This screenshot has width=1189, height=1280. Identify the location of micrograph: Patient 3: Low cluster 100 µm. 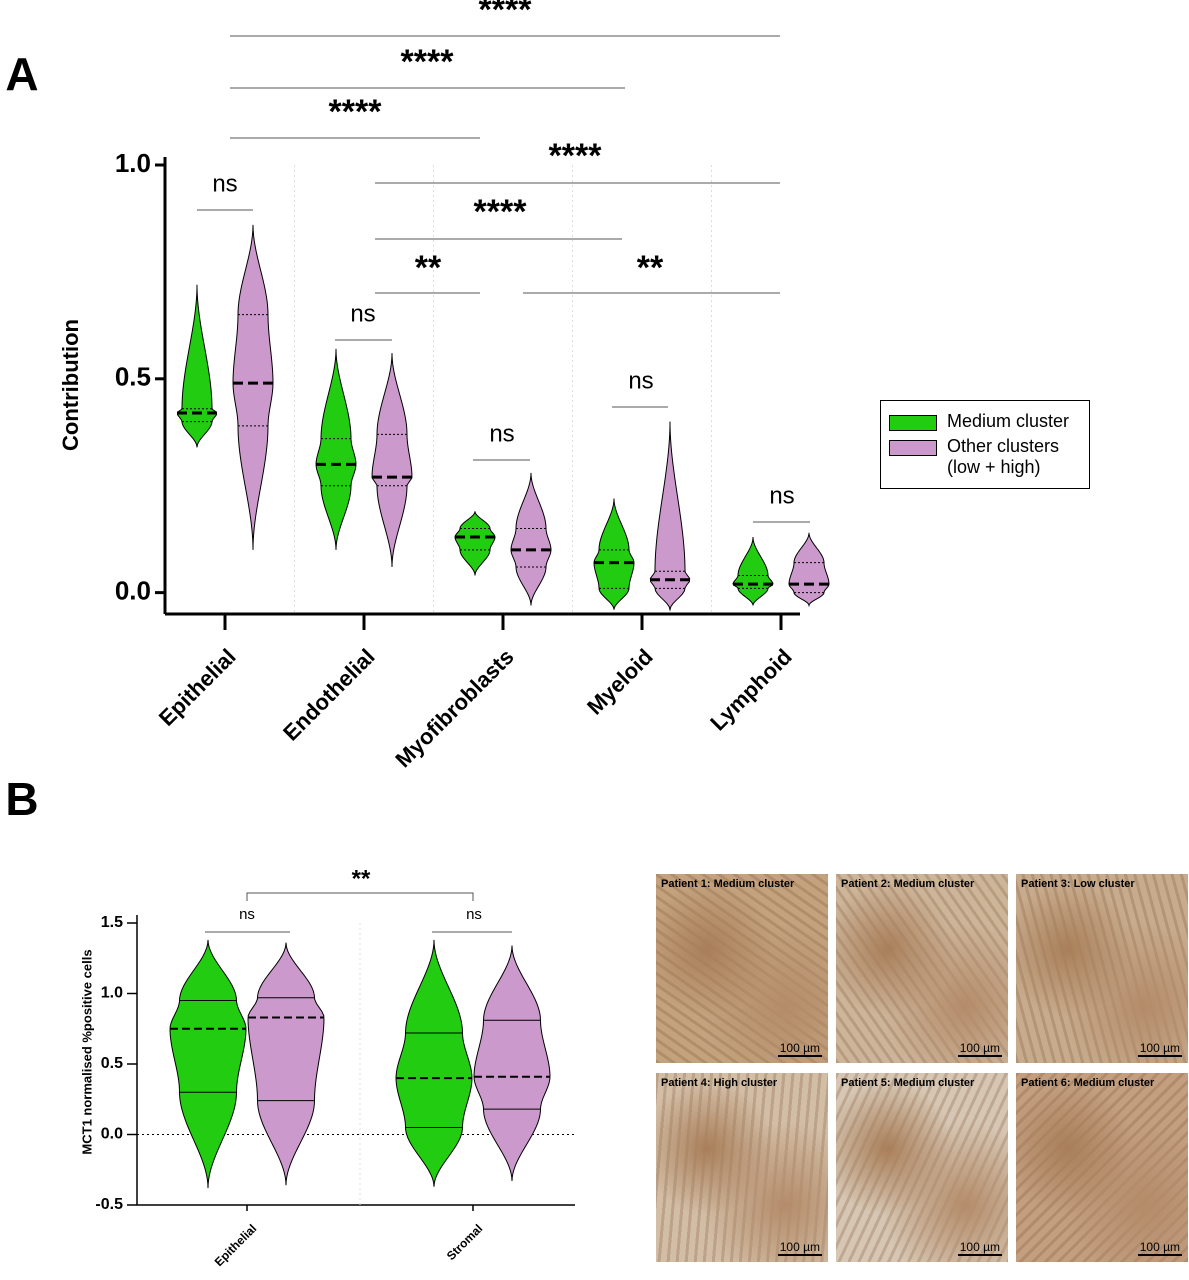
(1102, 968).